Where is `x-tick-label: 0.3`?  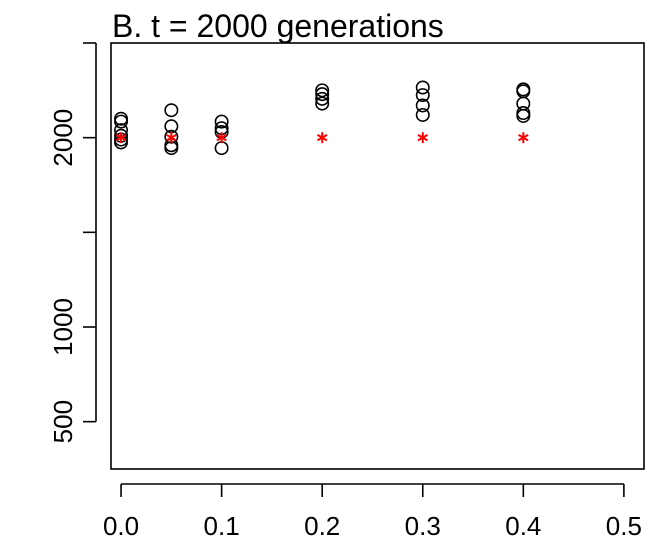 x-tick-label: 0.3 is located at coordinates (423, 526).